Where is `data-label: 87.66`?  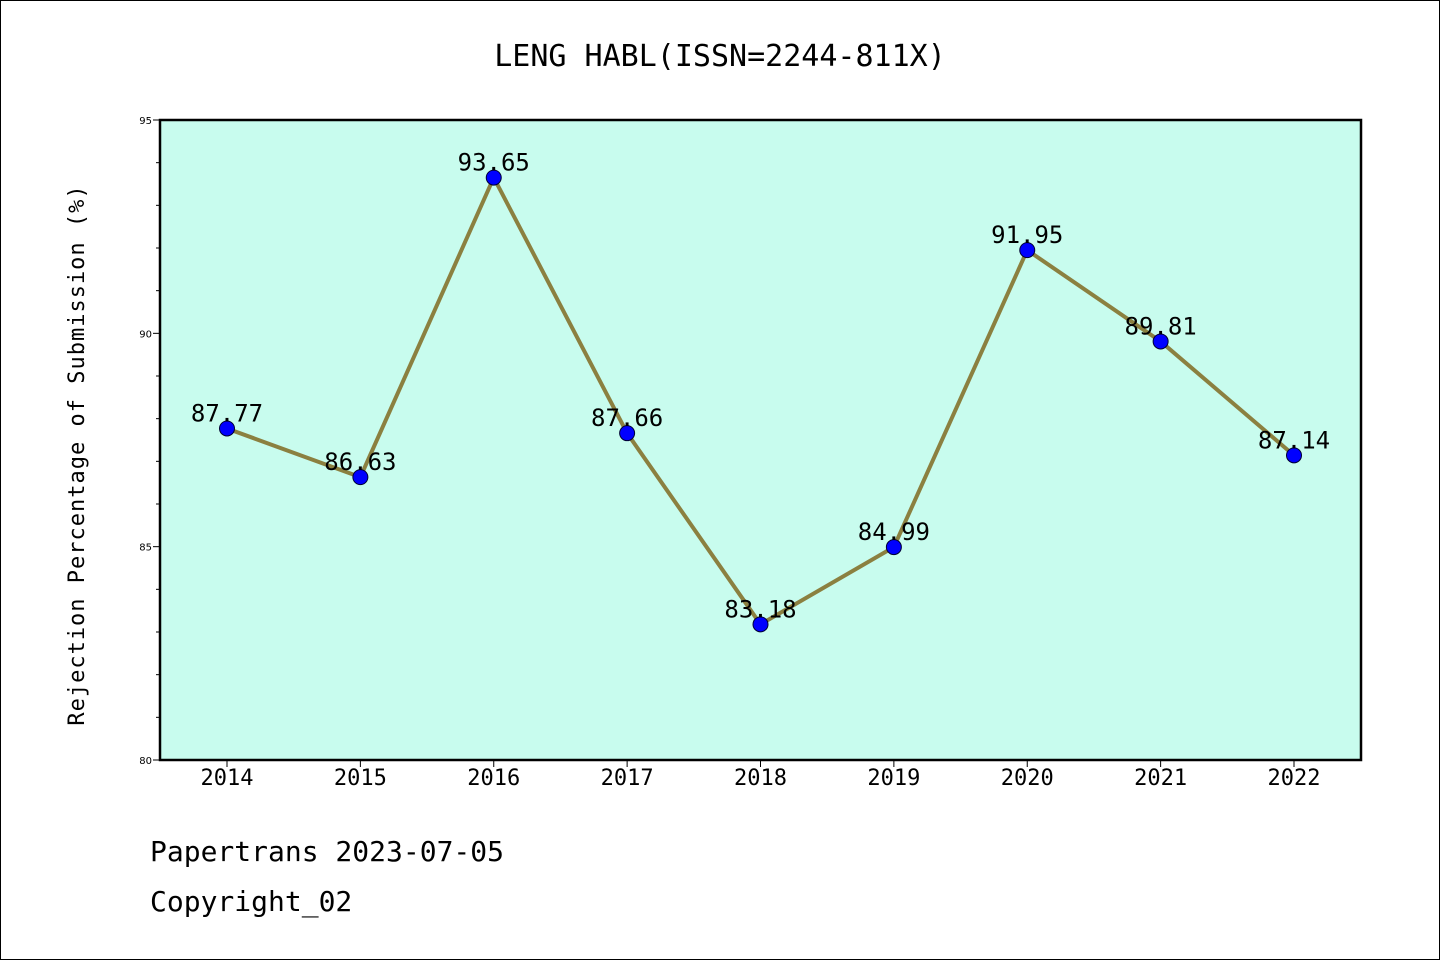
data-label: 87.66 is located at coordinates (627, 418).